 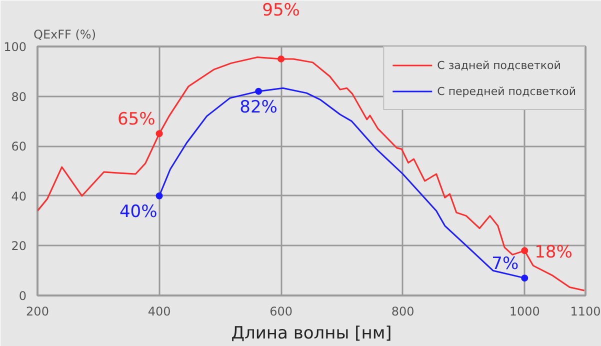 I want to click on annotation: 82%, so click(x=259, y=107).